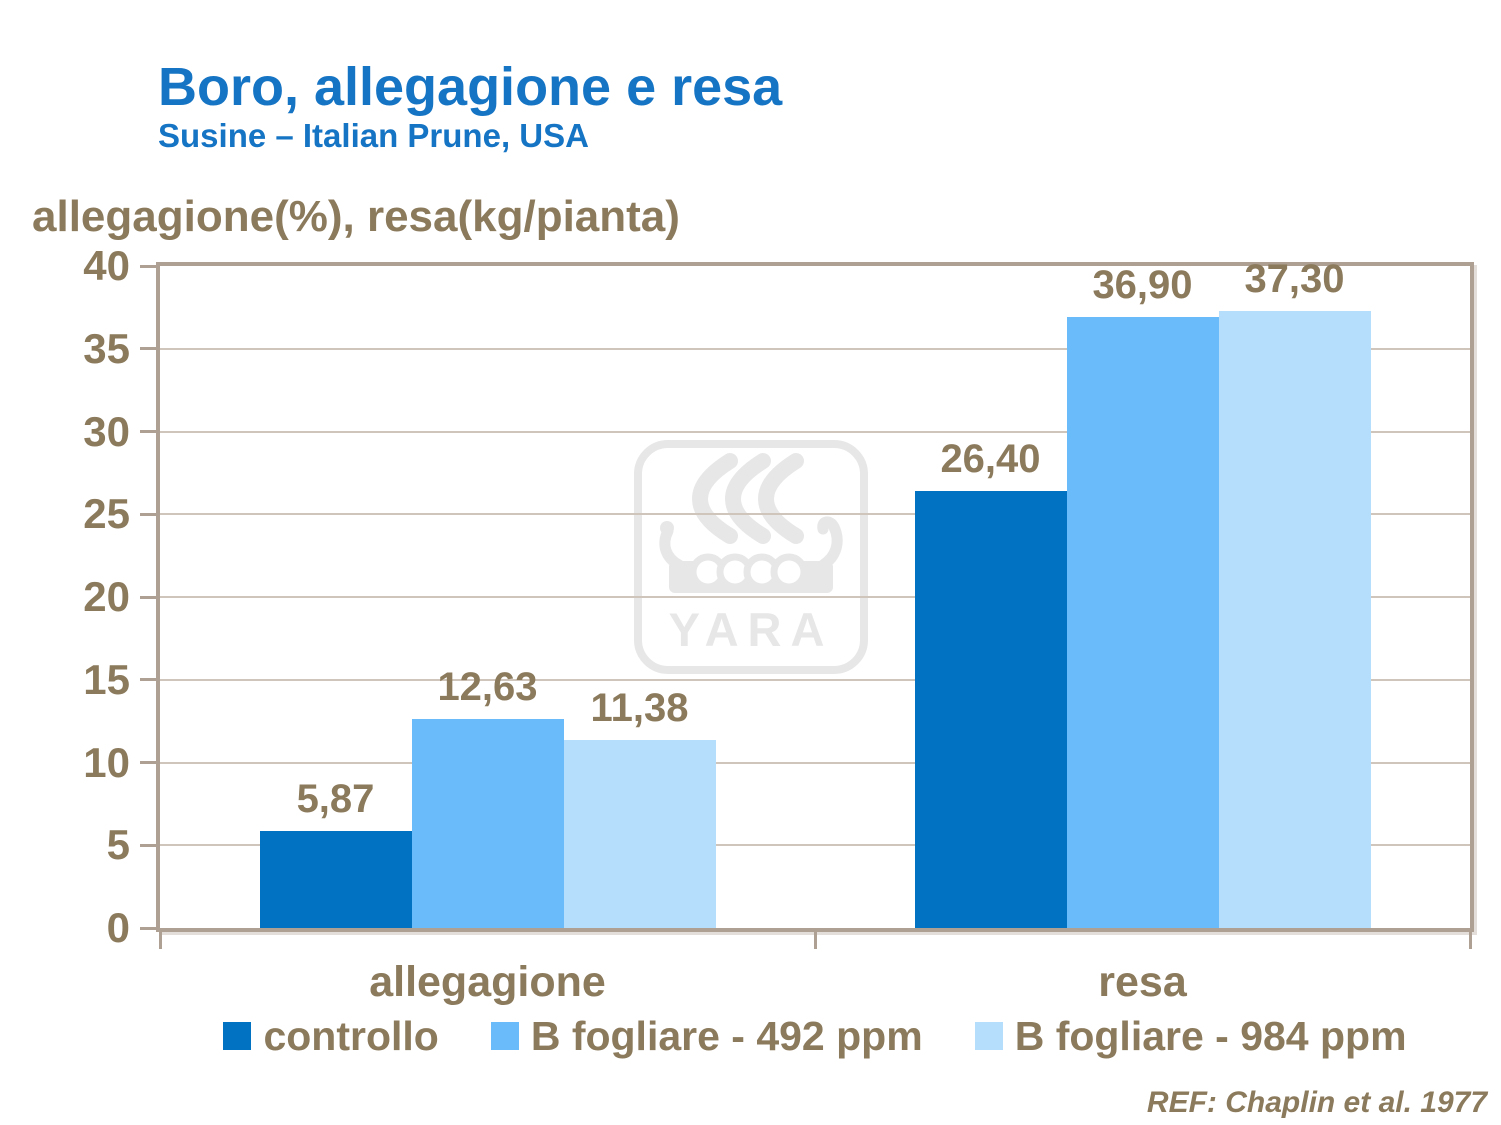  What do you see at coordinates (106, 679) in the screenshot?
I see `y-axis-tick-label: 15` at bounding box center [106, 679].